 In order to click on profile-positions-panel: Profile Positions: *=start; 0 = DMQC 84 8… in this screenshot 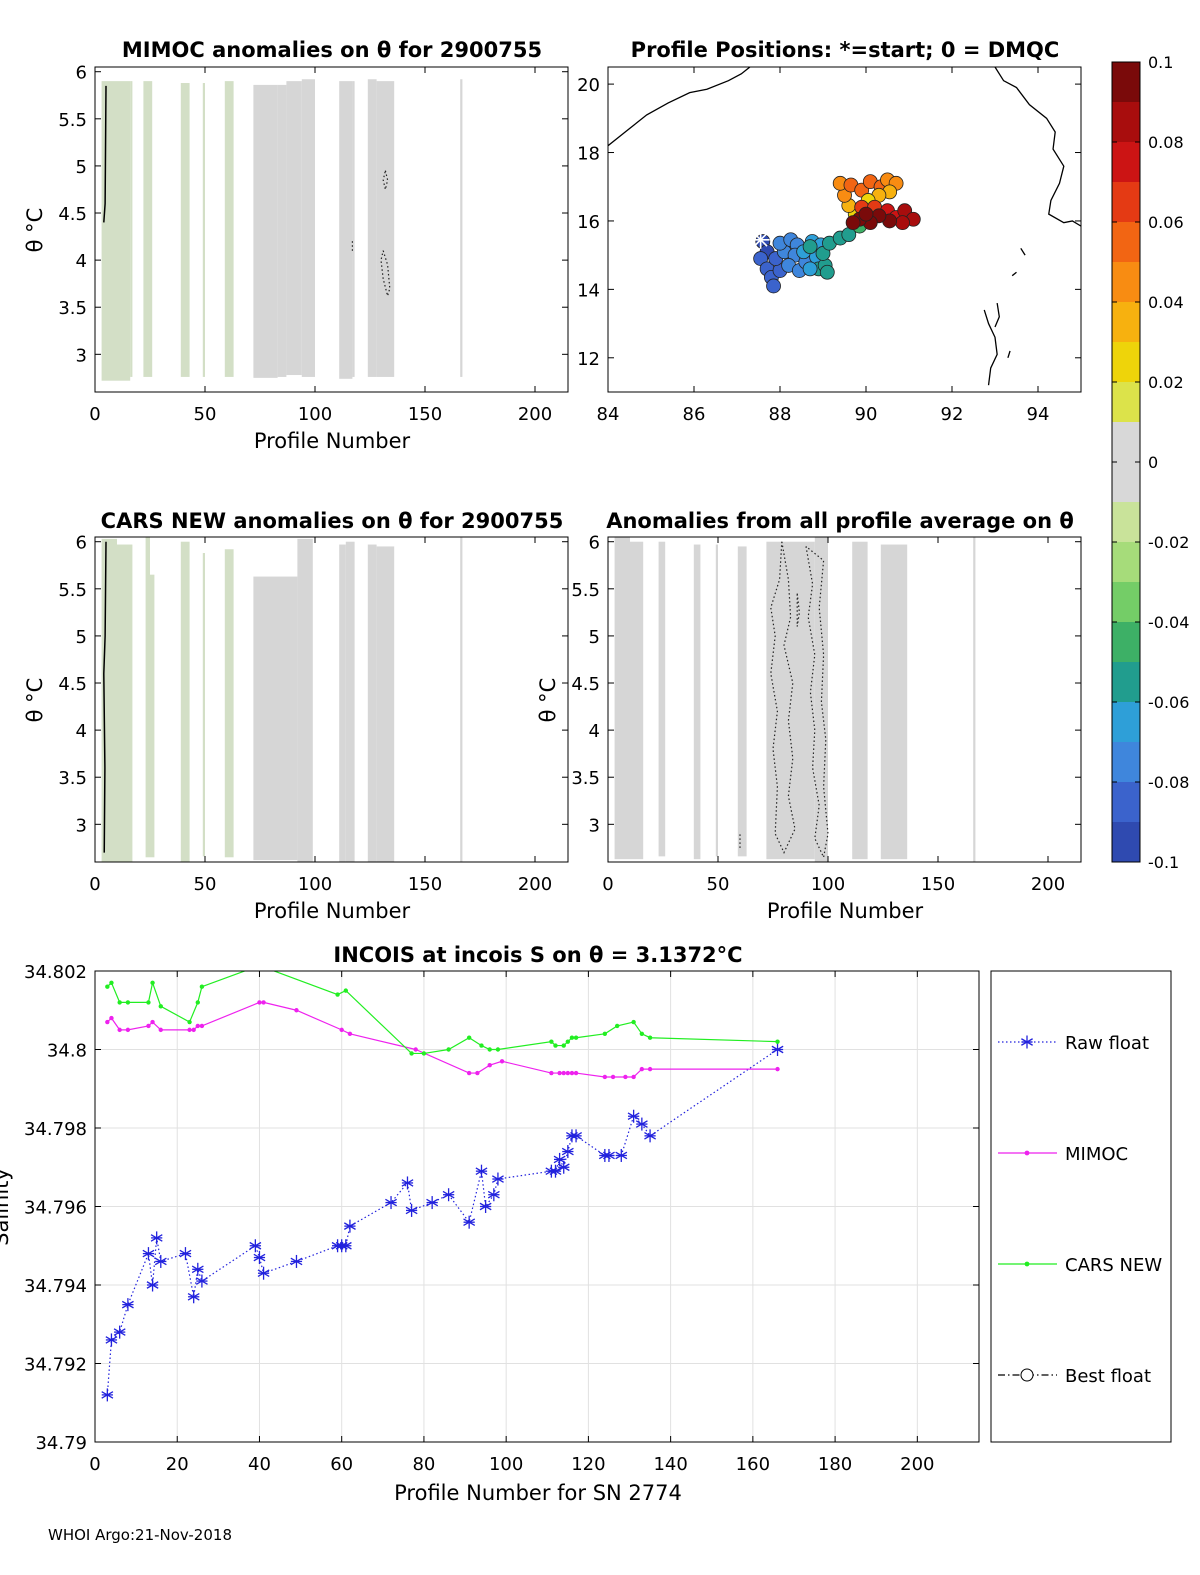, I will do `click(829, 231)`.